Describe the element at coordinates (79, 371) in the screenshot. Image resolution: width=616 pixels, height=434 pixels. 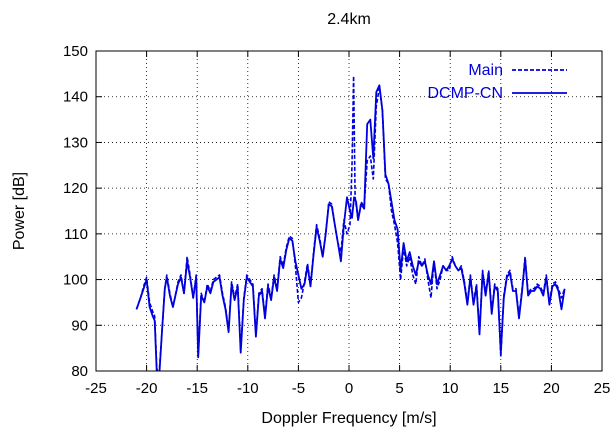
I see `y-tick-label: 80` at that location.